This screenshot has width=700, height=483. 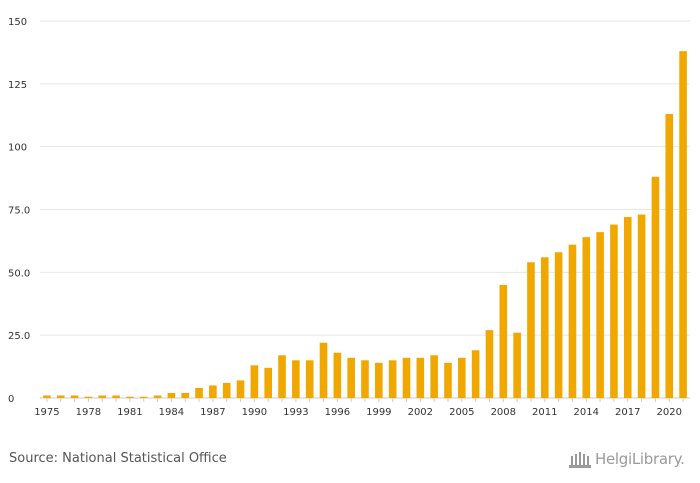 What do you see at coordinates (19, 273) in the screenshot?
I see `y-tick-label: 50.0` at bounding box center [19, 273].